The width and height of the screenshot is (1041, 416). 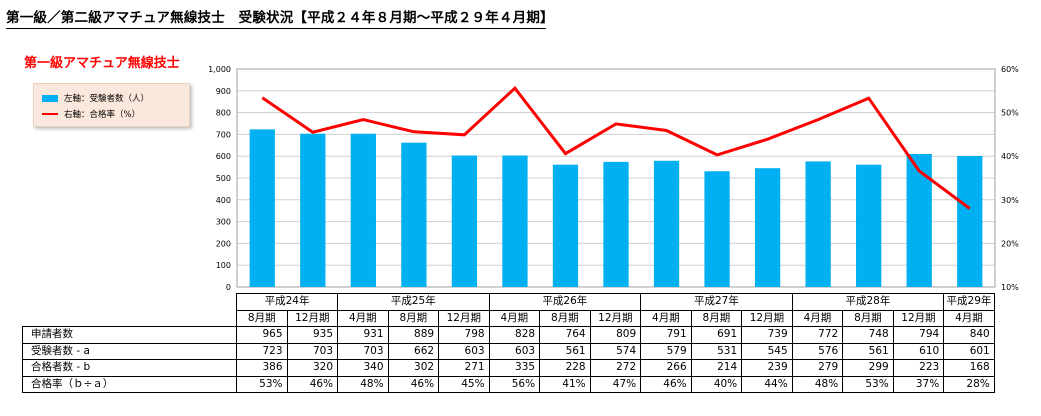 I want to click on table-cell: 840, so click(x=969, y=335).